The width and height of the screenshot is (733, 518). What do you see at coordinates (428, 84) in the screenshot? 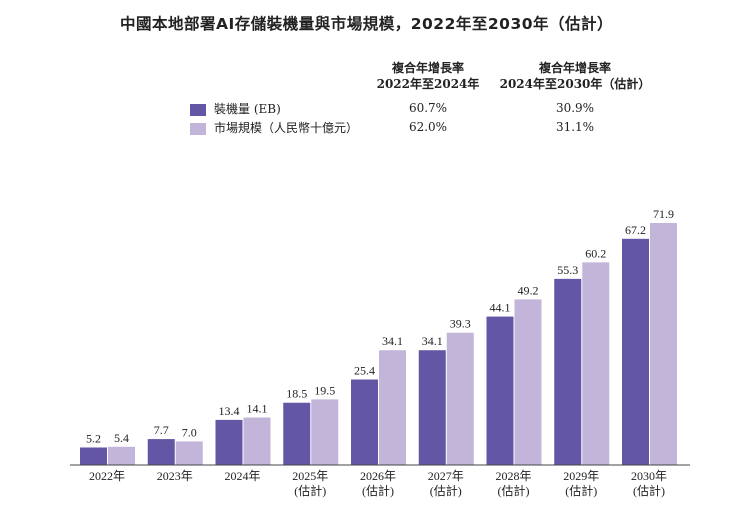
I see `cagr-header-1-line2: 2022年至2024年` at bounding box center [428, 84].